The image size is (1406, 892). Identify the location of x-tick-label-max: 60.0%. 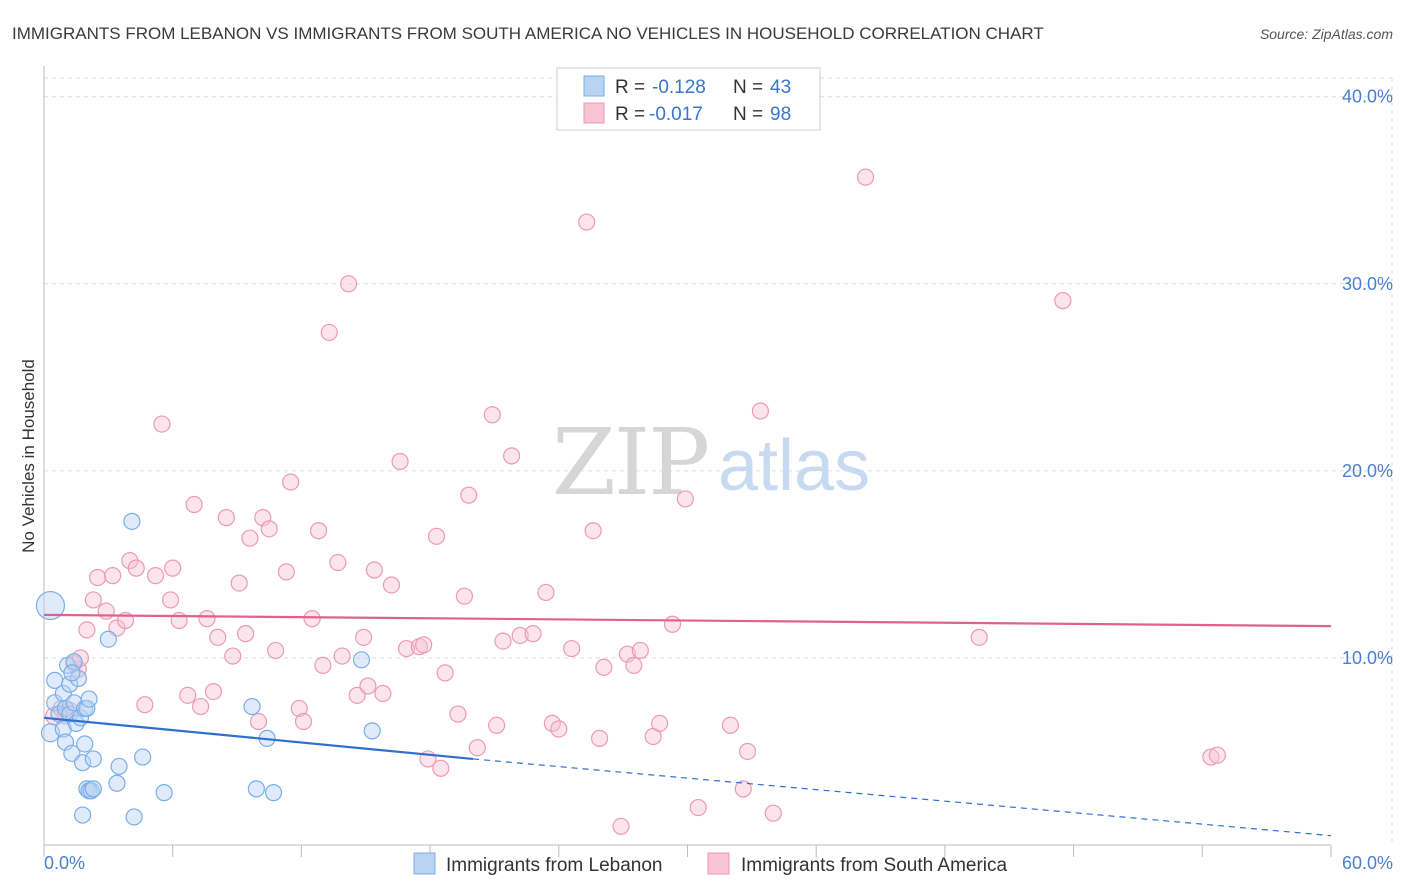
(1367, 863).